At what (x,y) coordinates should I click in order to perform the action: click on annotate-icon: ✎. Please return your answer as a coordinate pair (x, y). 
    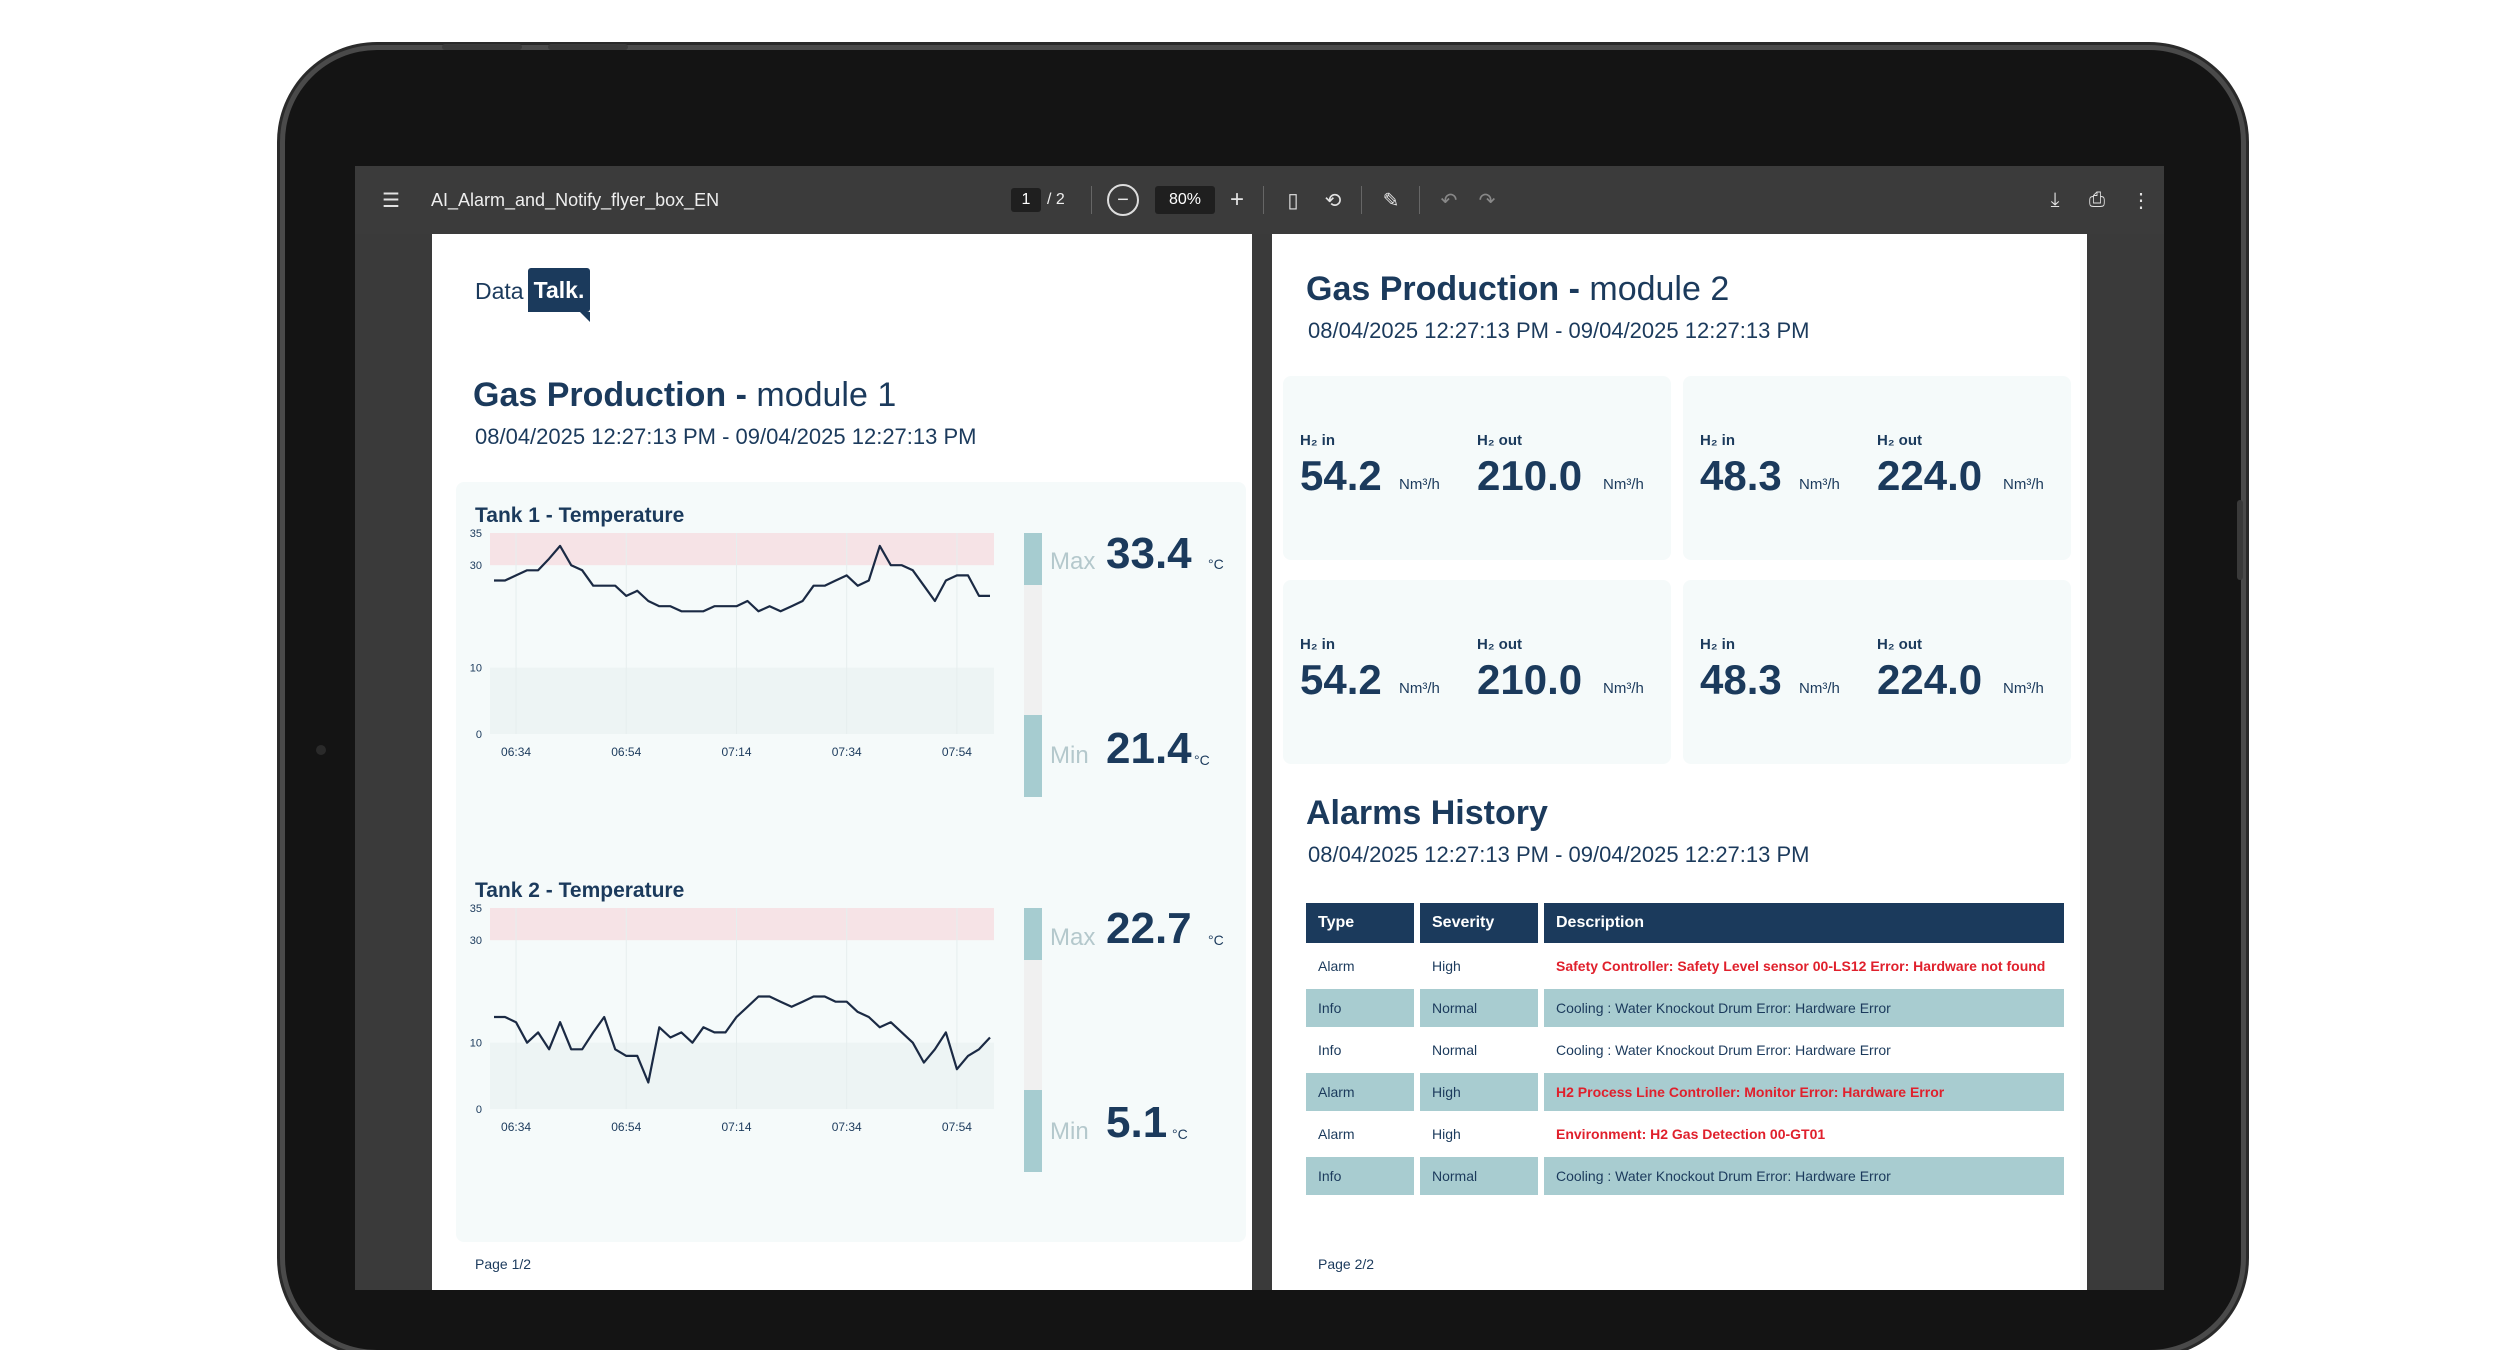
    Looking at the image, I should click on (1391, 200).